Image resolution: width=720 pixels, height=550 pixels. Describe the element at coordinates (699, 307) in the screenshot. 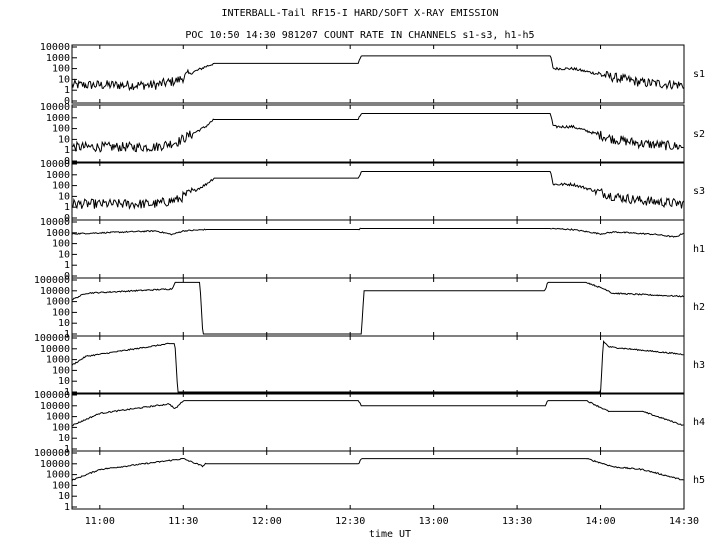

I see `channel-label-h2: h2` at that location.